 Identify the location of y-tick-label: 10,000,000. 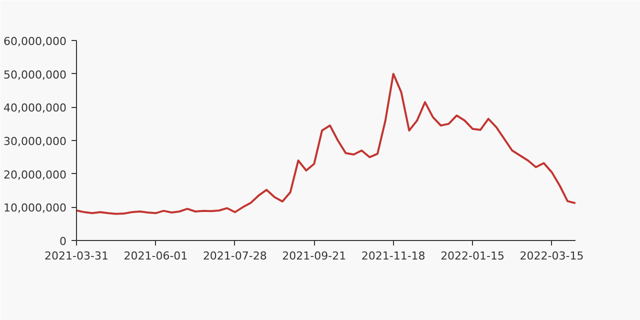
(35, 208).